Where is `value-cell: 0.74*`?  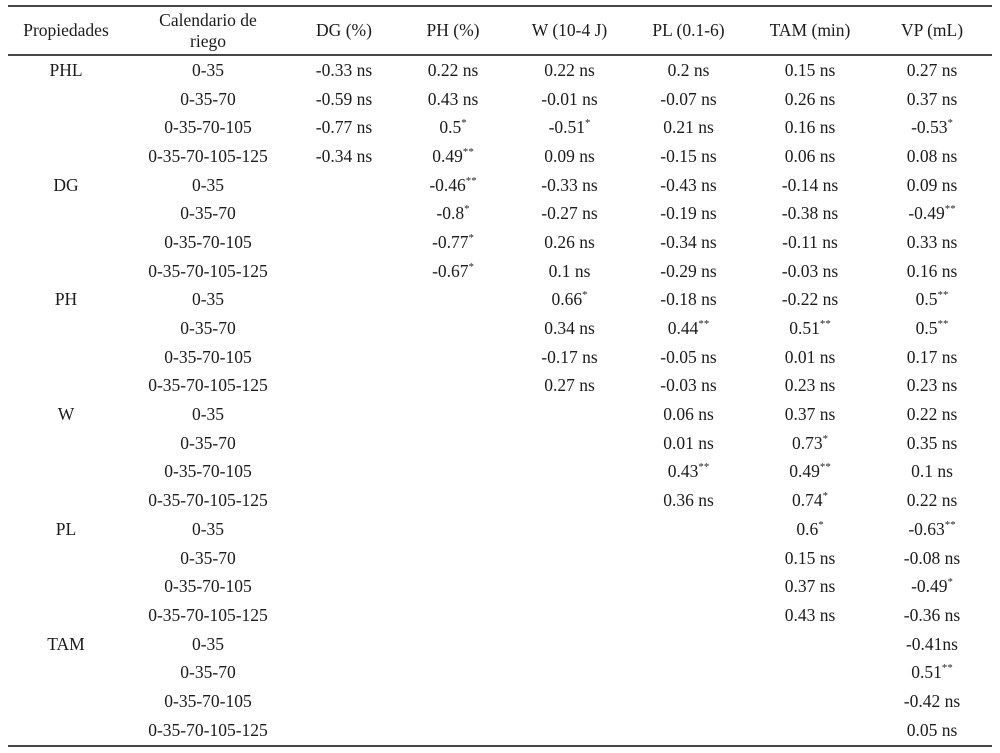 value-cell: 0.74* is located at coordinates (810, 500).